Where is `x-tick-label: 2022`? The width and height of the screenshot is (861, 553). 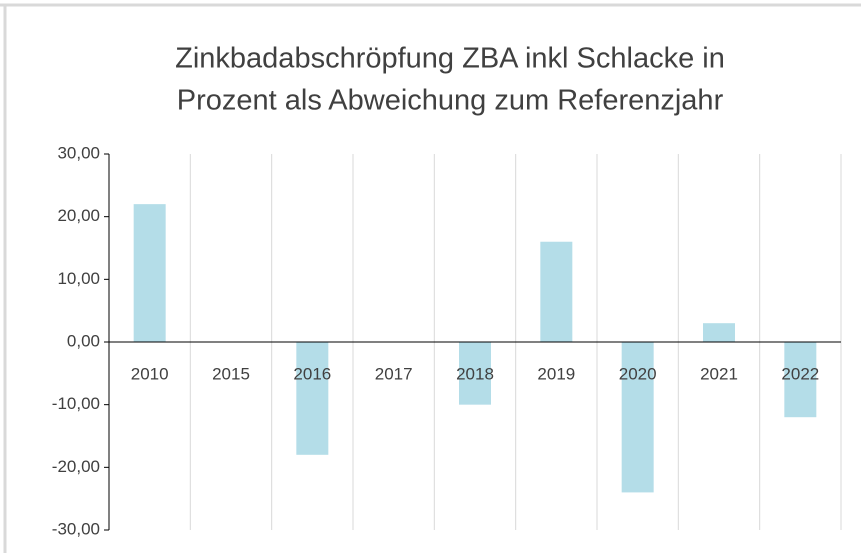
x-tick-label: 2022 is located at coordinates (800, 373).